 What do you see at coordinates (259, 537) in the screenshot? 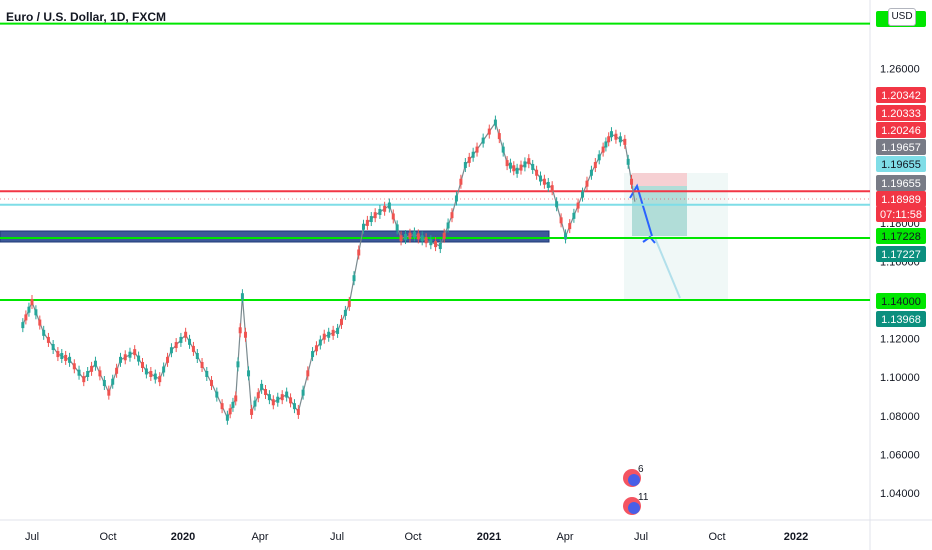
I see `x-tick-label: Apr` at bounding box center [259, 537].